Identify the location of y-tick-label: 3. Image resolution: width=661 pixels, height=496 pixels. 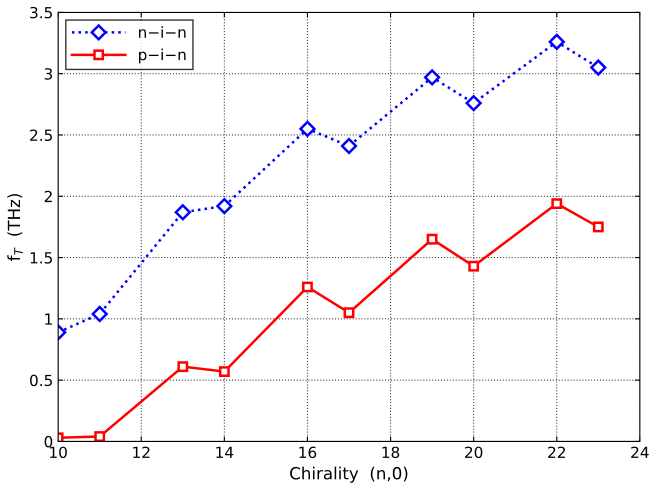
(48, 74).